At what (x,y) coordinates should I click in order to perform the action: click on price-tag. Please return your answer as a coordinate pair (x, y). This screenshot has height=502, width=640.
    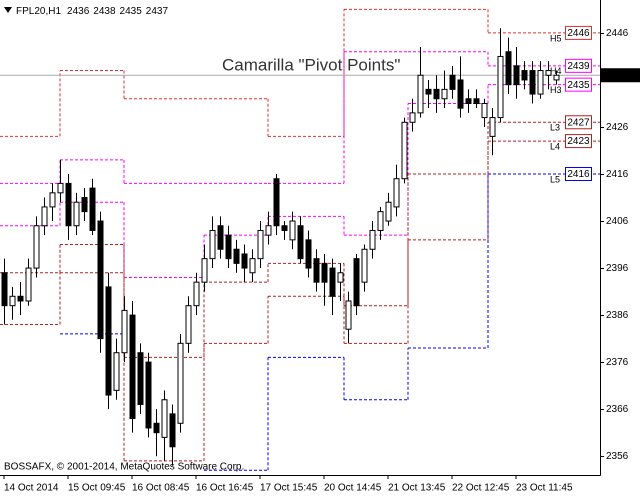
    Looking at the image, I should click on (620, 75).